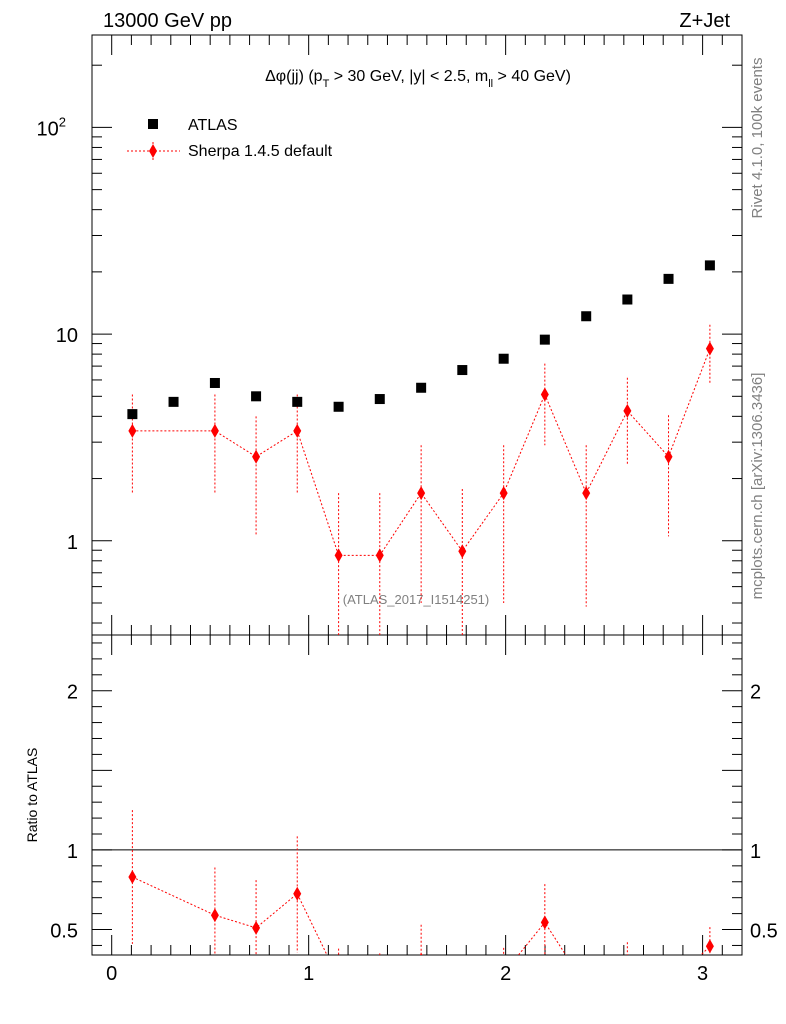  I want to click on title-symbol: Δφ(jj) (p, so click(294, 76).